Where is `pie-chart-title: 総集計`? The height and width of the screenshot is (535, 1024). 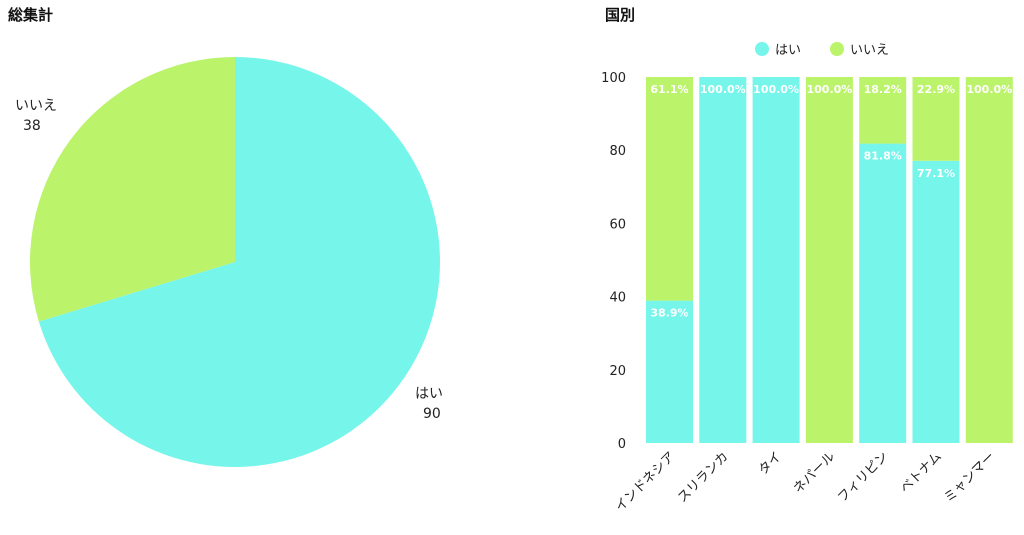
pie-chart-title: 総集計 is located at coordinates (31, 15).